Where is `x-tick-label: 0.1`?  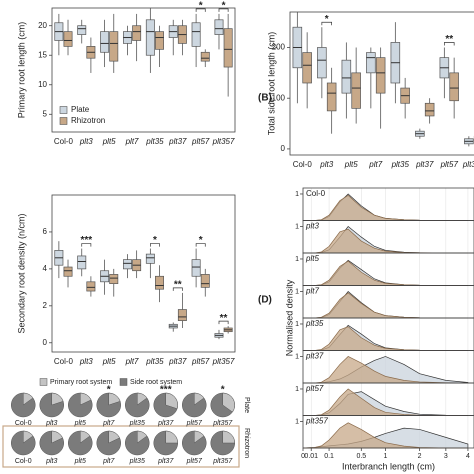
x-tick-label: 0.1 is located at coordinates (329, 456).